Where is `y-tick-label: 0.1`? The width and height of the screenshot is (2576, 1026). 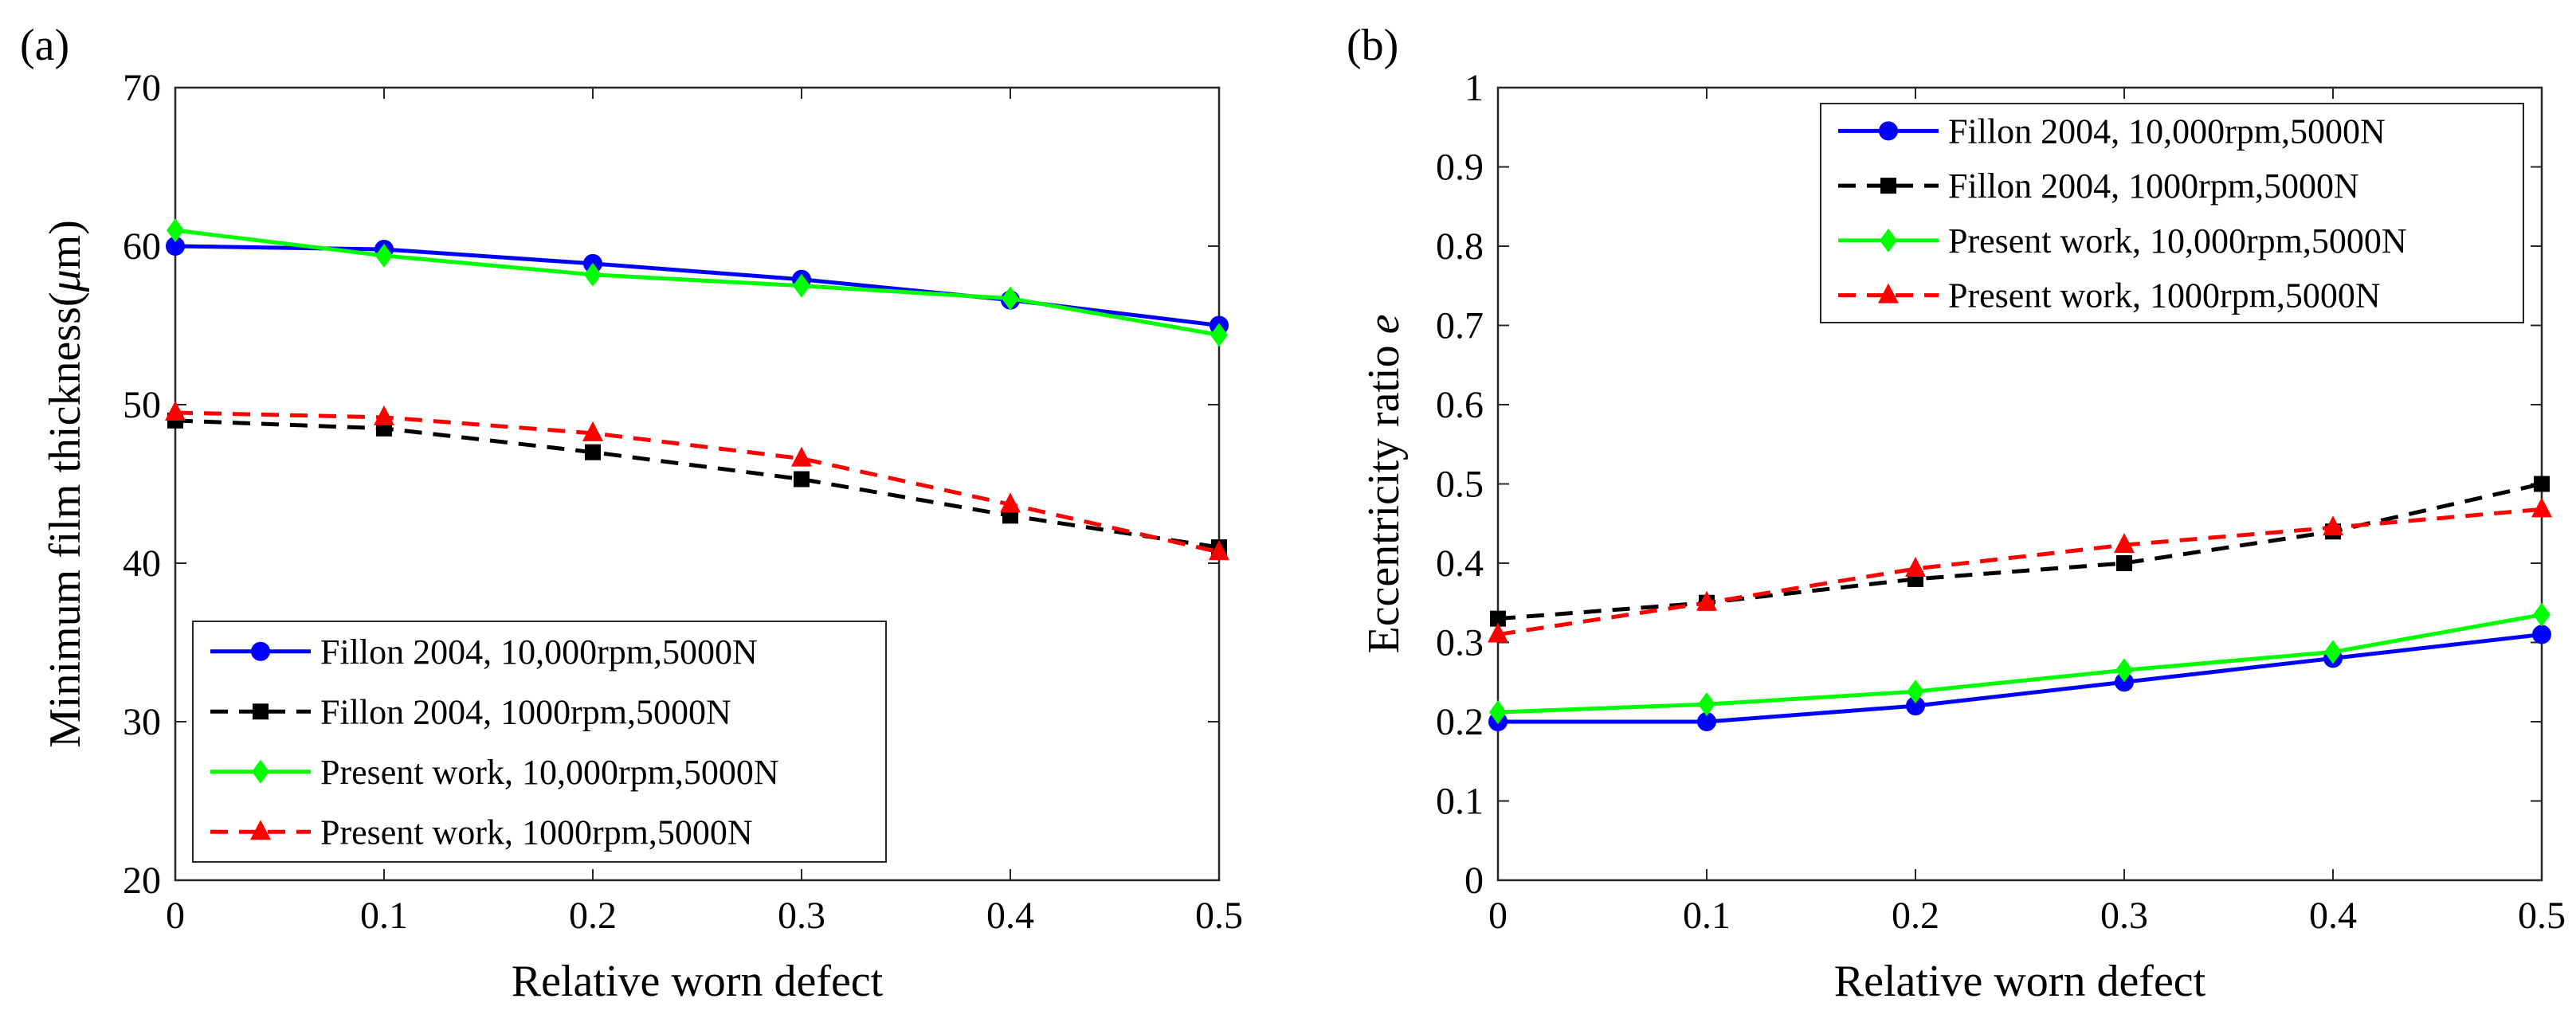
y-tick-label: 0.1 is located at coordinates (1460, 802).